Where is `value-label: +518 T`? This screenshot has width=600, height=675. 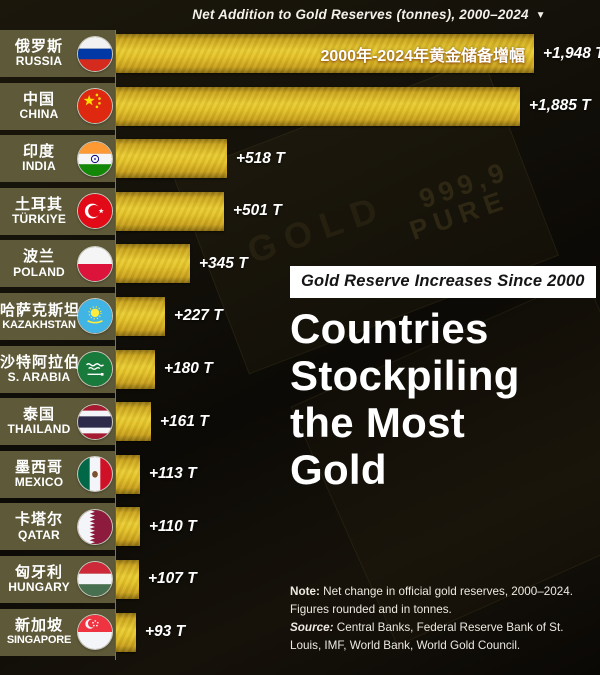 value-label: +518 T is located at coordinates (260, 158).